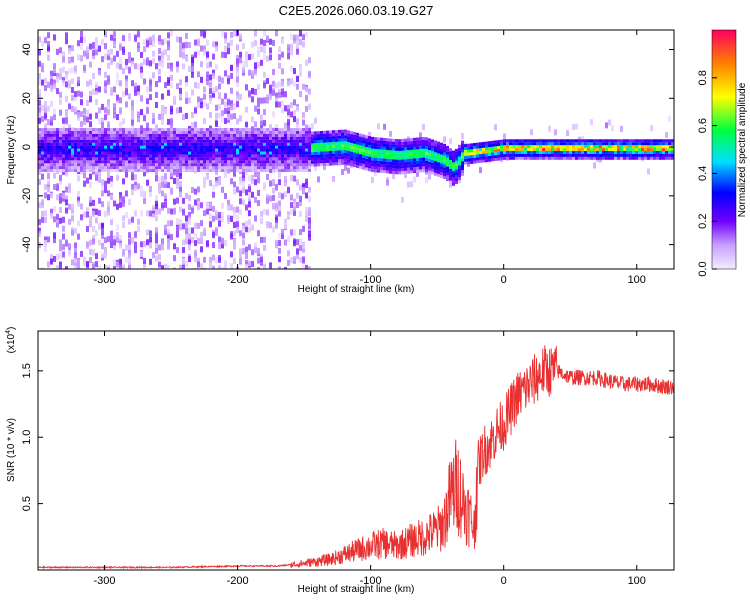 This screenshot has height=600, width=750. I want to click on spectrogram-ytick-label: -20, so click(27, 196).